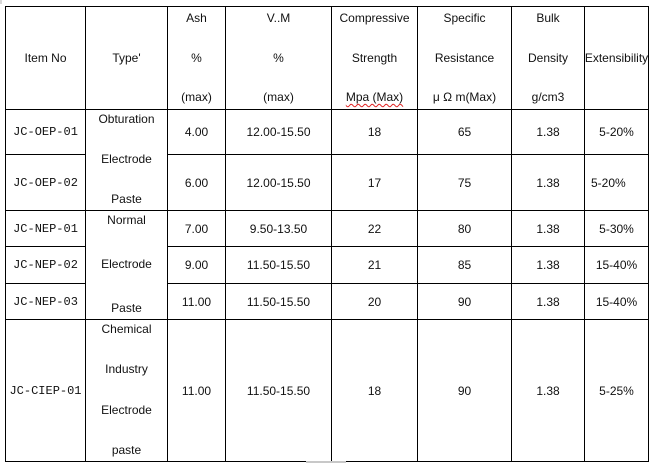 The height and width of the screenshot is (464, 653). What do you see at coordinates (45, 390) in the screenshot?
I see `item-no-cell: JC-CIEP-01` at bounding box center [45, 390].